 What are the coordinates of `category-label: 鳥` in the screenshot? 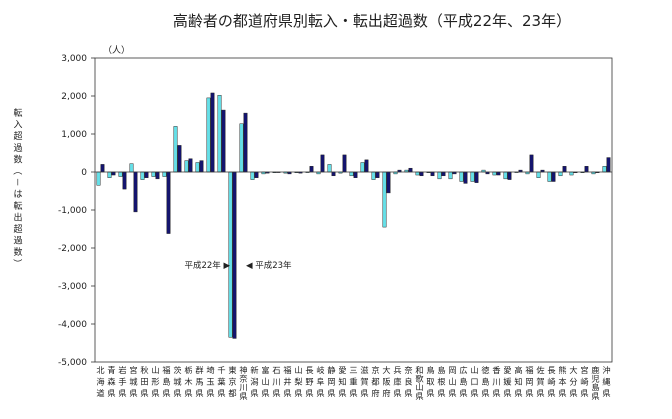 It's located at (430, 370).